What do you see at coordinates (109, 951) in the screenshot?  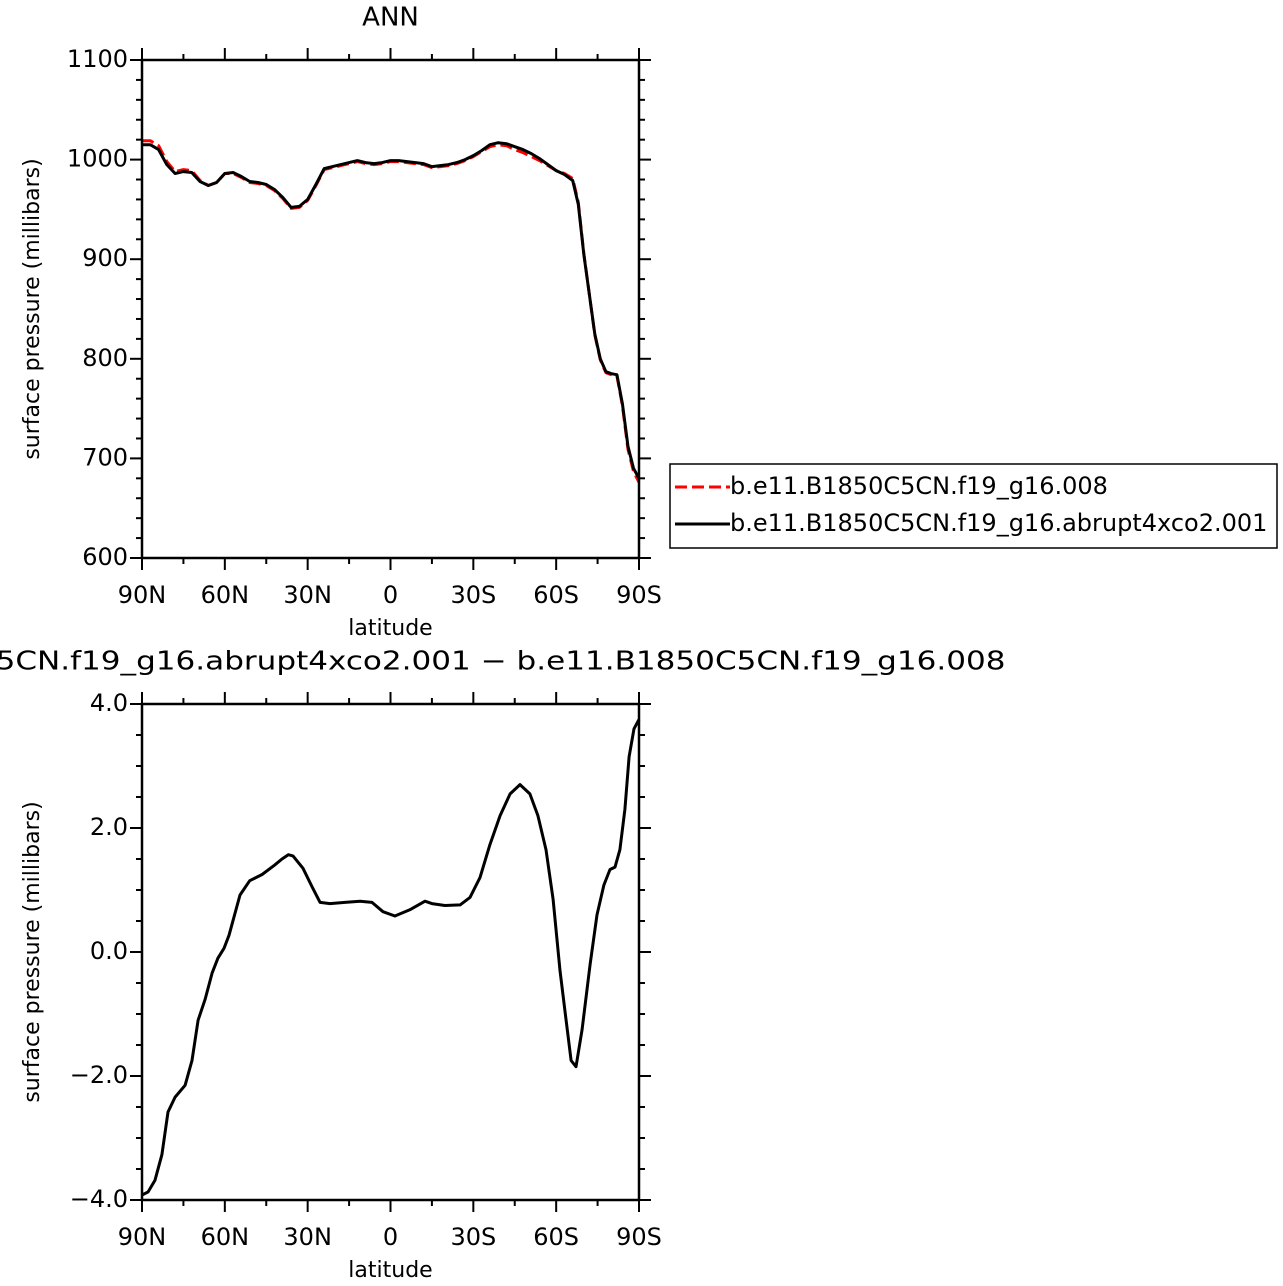 I see `y-tick-label: 0.0` at bounding box center [109, 951].